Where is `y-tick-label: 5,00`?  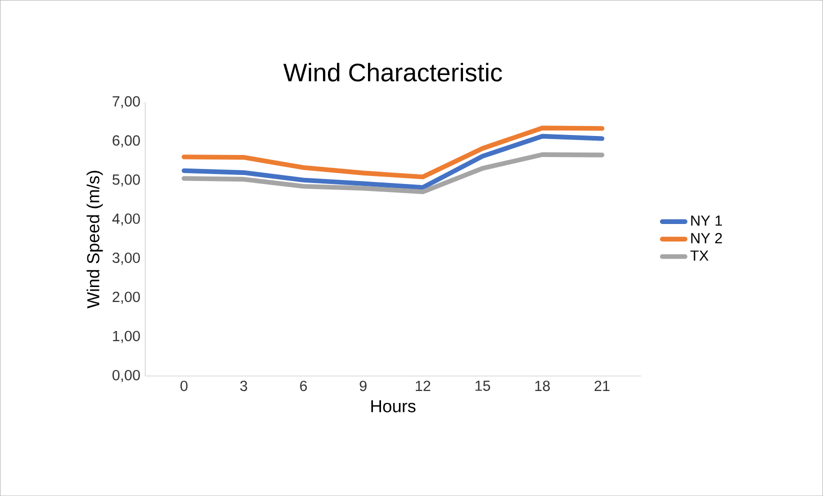
y-tick-label: 5,00 is located at coordinates (126, 180).